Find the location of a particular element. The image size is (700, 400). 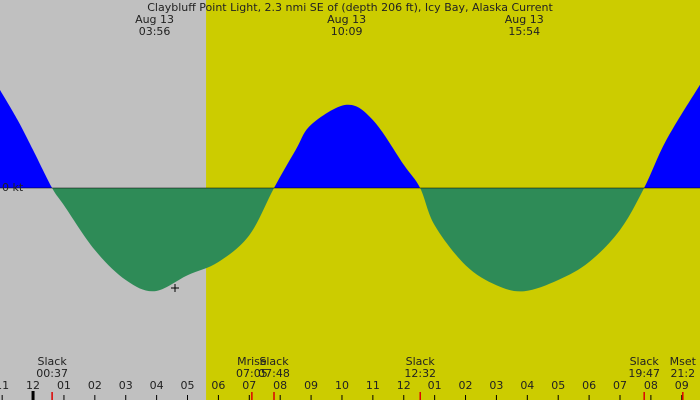

extreme-time: 15:54 is located at coordinates (524, 31).